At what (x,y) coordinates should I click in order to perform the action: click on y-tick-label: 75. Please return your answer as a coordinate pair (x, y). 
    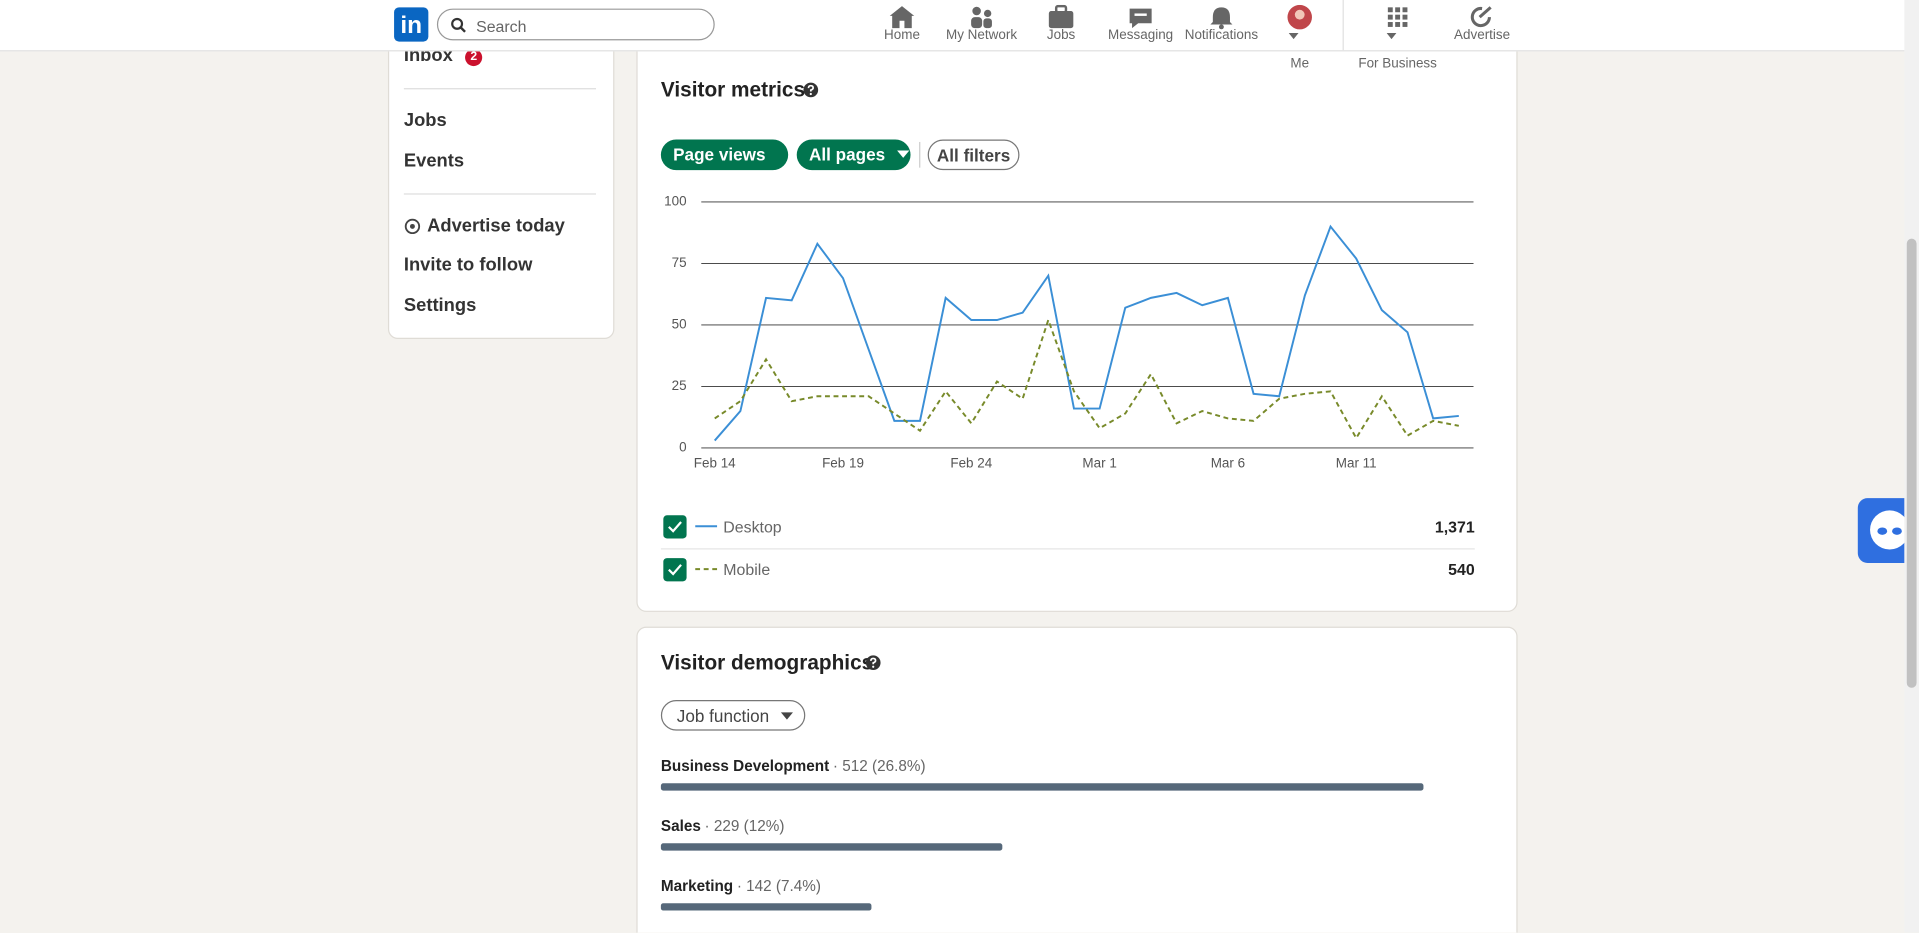
    Looking at the image, I should click on (679, 262).